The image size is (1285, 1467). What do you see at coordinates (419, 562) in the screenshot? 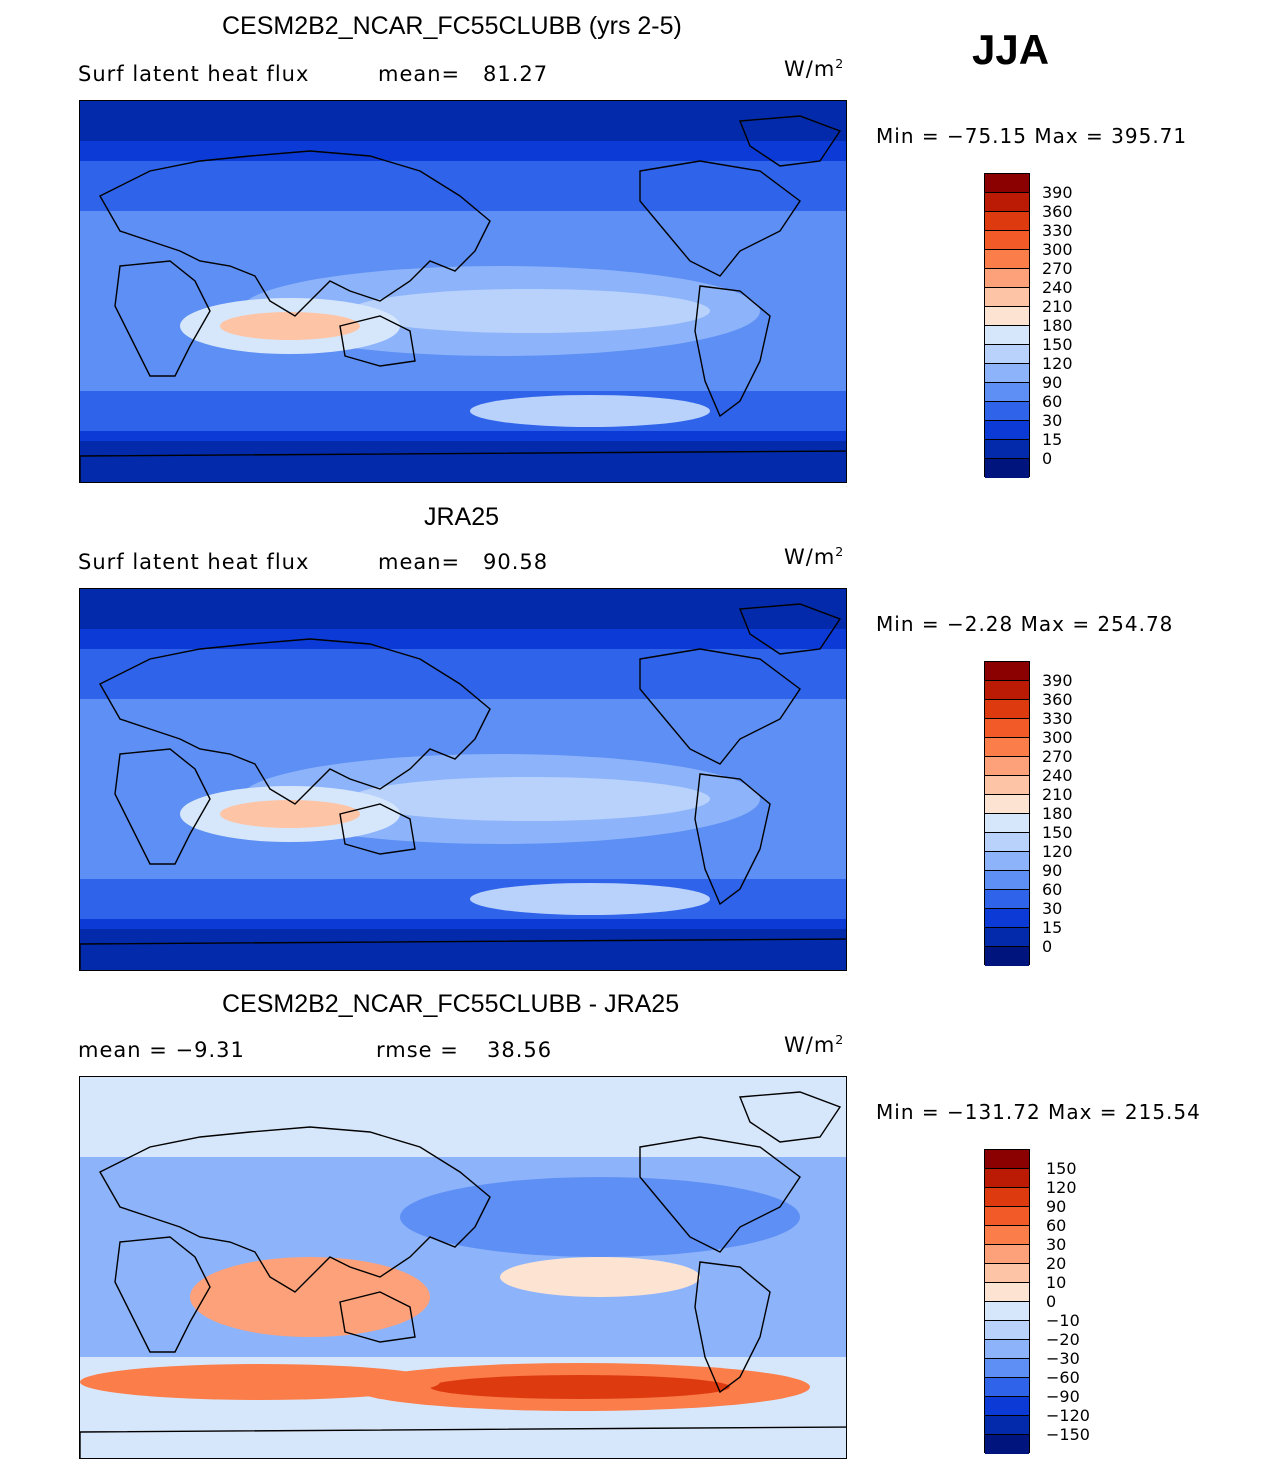
I see `panel2-mean-label: mean=` at bounding box center [419, 562].